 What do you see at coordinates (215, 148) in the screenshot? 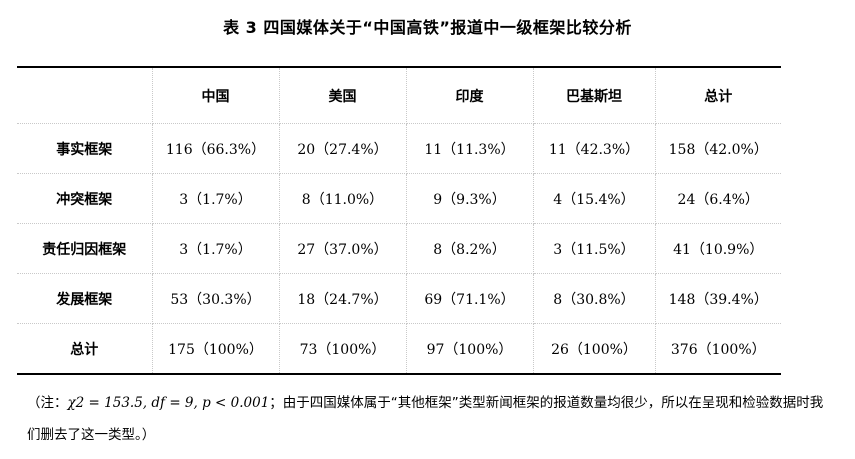
I see `table-cell: 116（66.3%）` at bounding box center [215, 148].